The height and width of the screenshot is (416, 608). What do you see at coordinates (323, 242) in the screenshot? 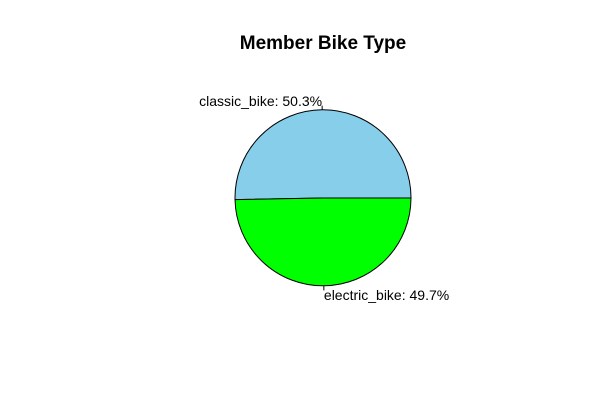
I see `pie-slice-electric-bike` at bounding box center [323, 242].